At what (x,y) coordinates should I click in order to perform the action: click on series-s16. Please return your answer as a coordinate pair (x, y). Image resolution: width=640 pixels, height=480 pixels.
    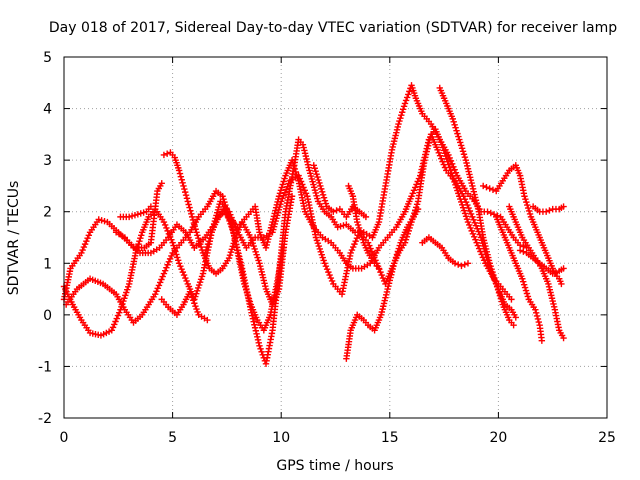
    Looking at the image, I should click on (548, 209).